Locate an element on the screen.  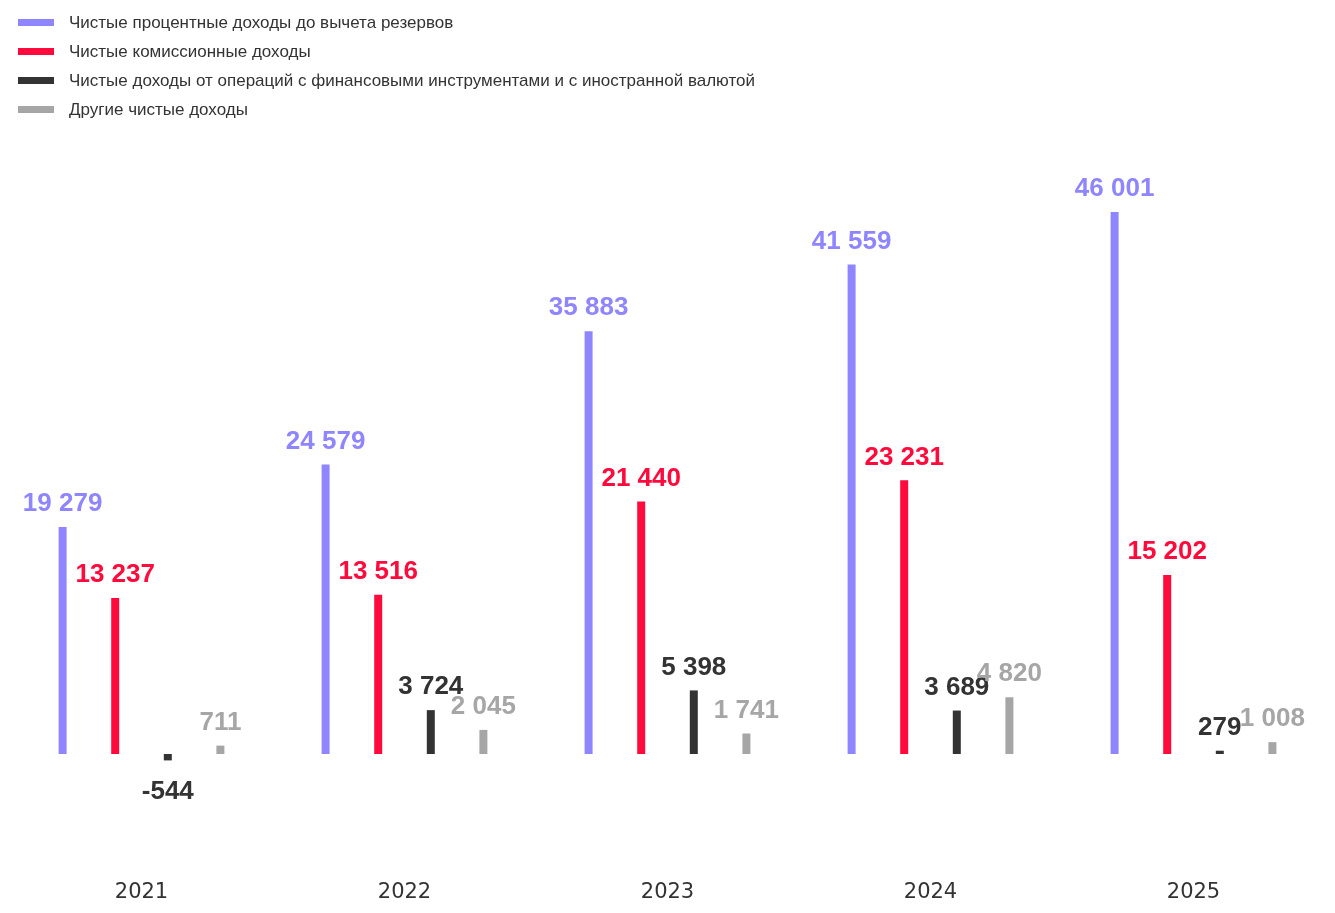
data-label: 19 279 is located at coordinates (62, 502).